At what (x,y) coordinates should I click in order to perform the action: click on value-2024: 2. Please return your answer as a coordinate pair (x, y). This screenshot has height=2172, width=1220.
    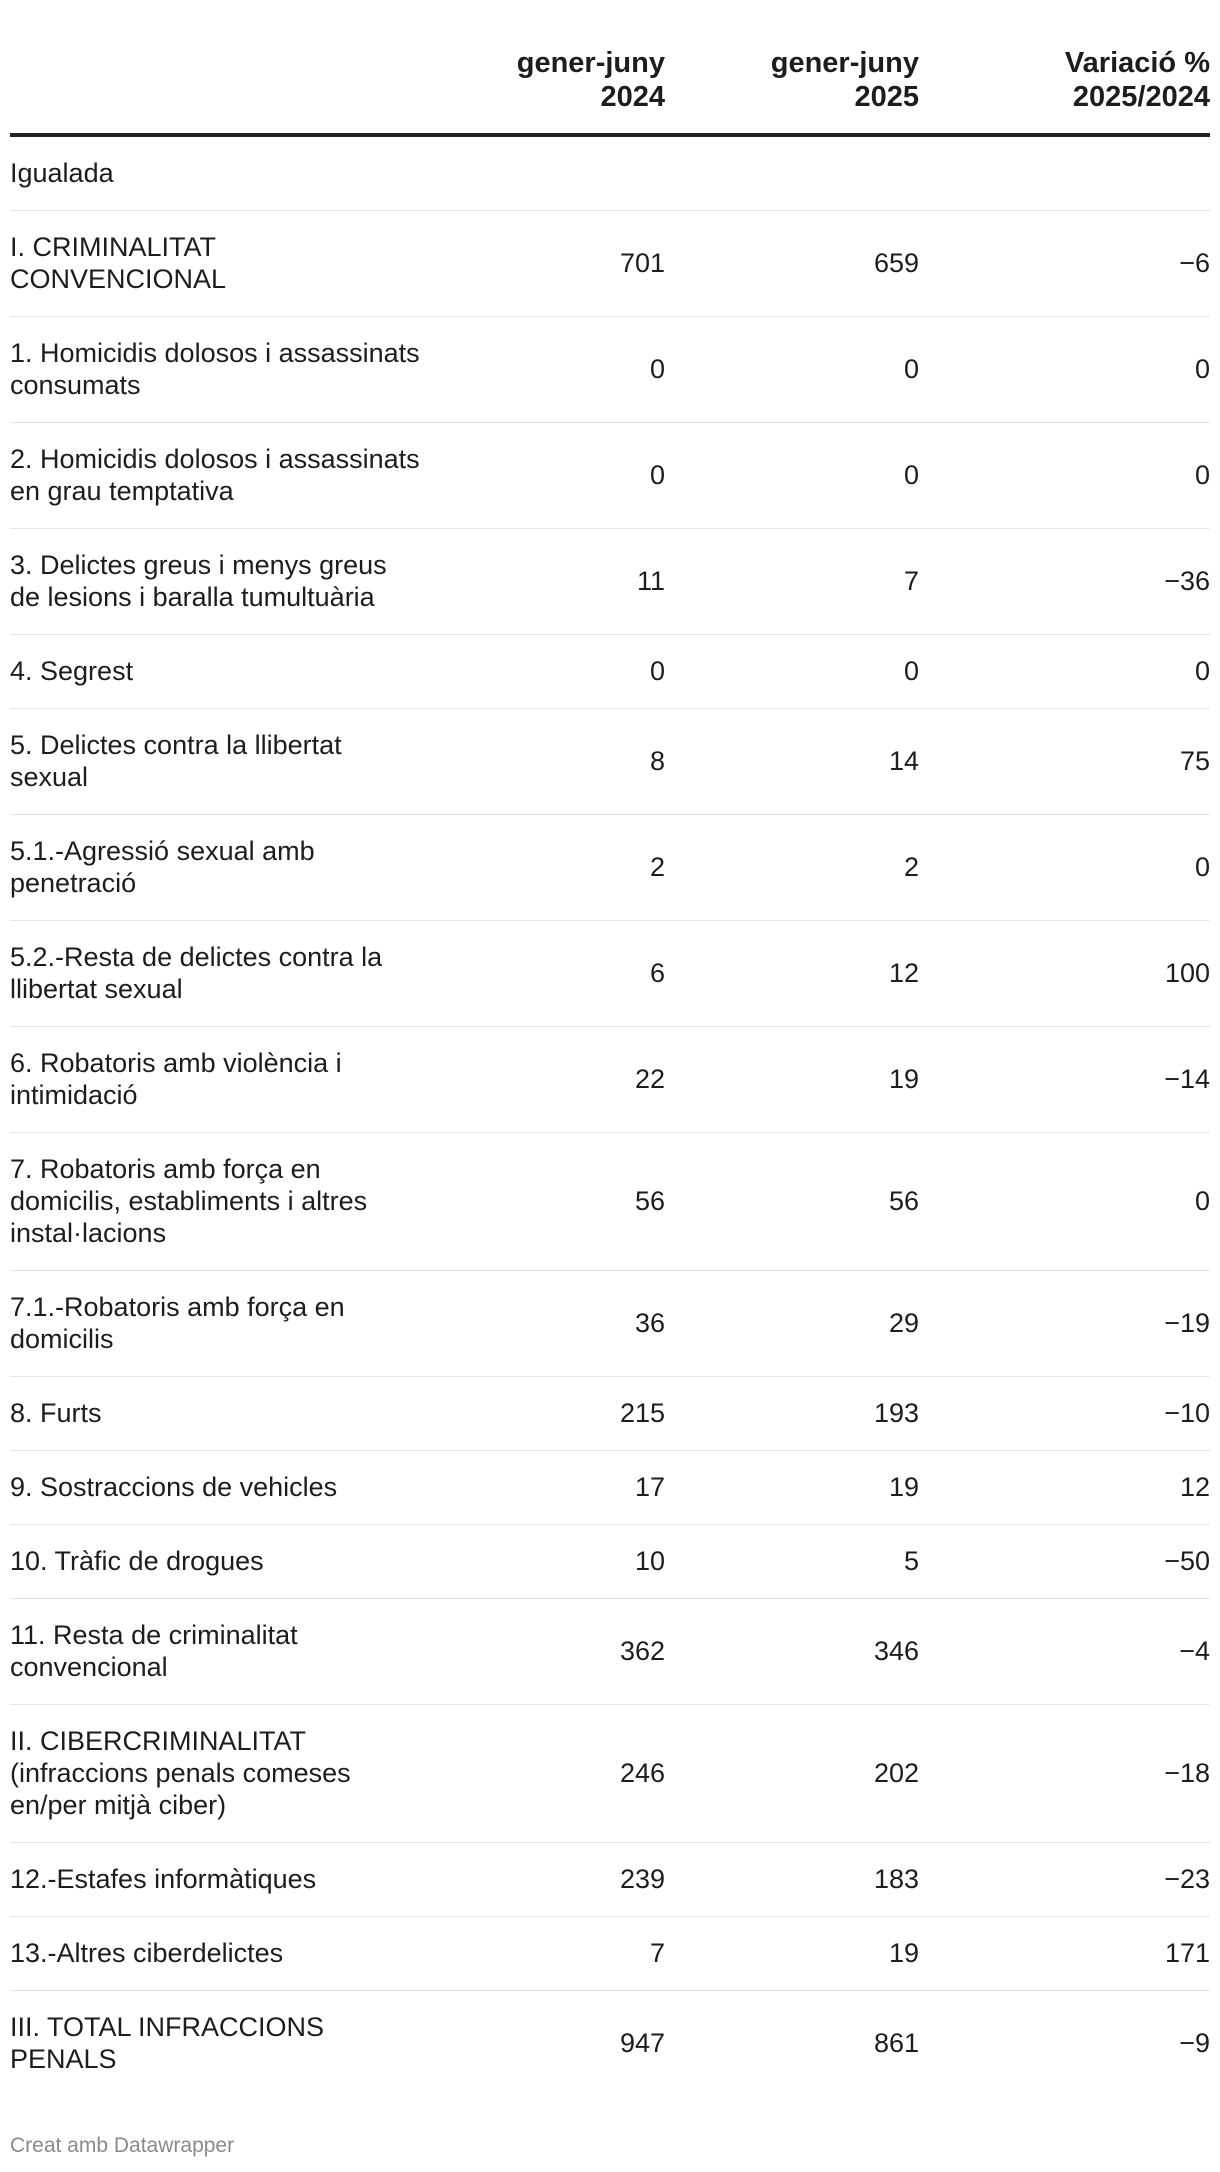
    Looking at the image, I should click on (547, 867).